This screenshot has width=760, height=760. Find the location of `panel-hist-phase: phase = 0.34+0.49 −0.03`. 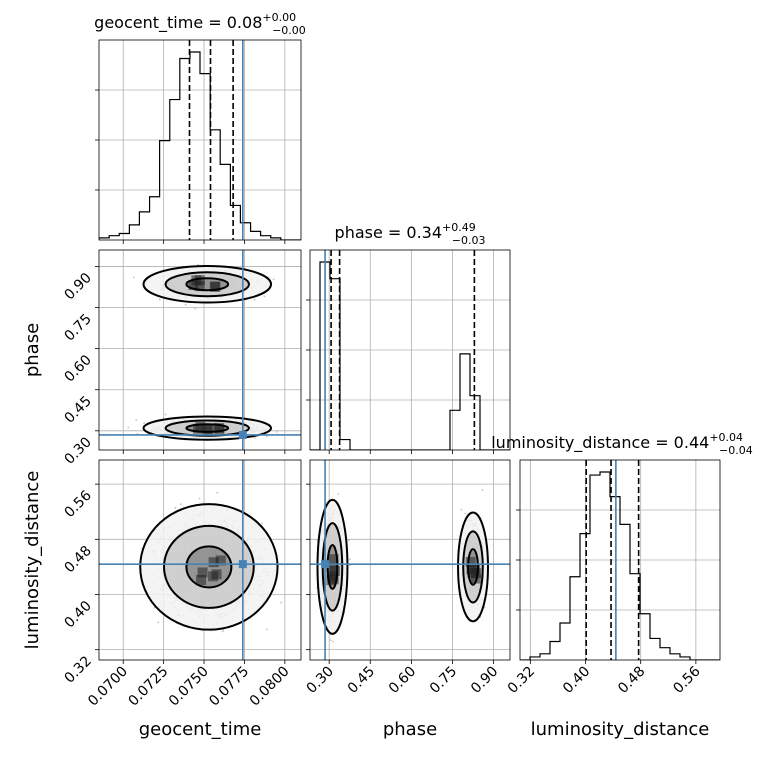

panel-hist-phase: phase = 0.34+0.49 −0.03 is located at coordinates (408, 337).